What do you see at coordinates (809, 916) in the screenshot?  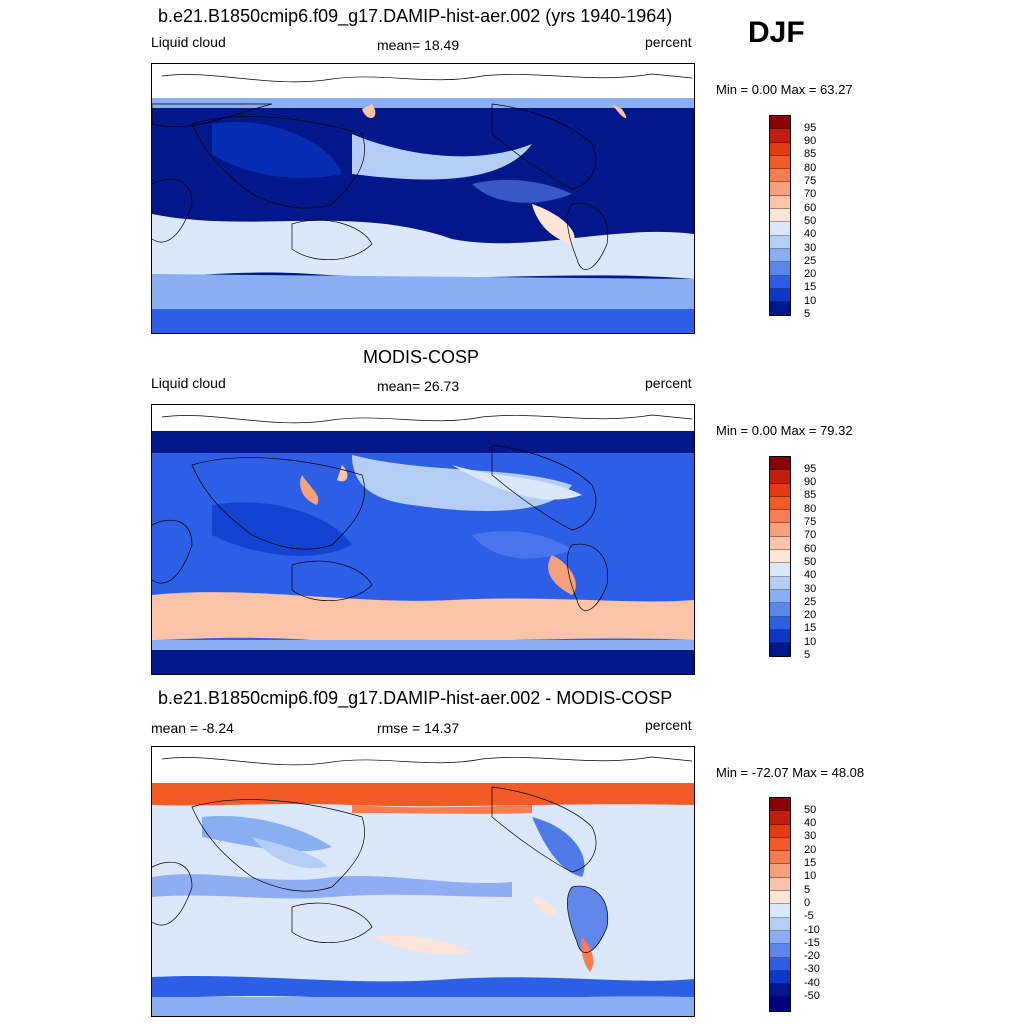 I see `colorbar-tick-label: -5` at bounding box center [809, 916].